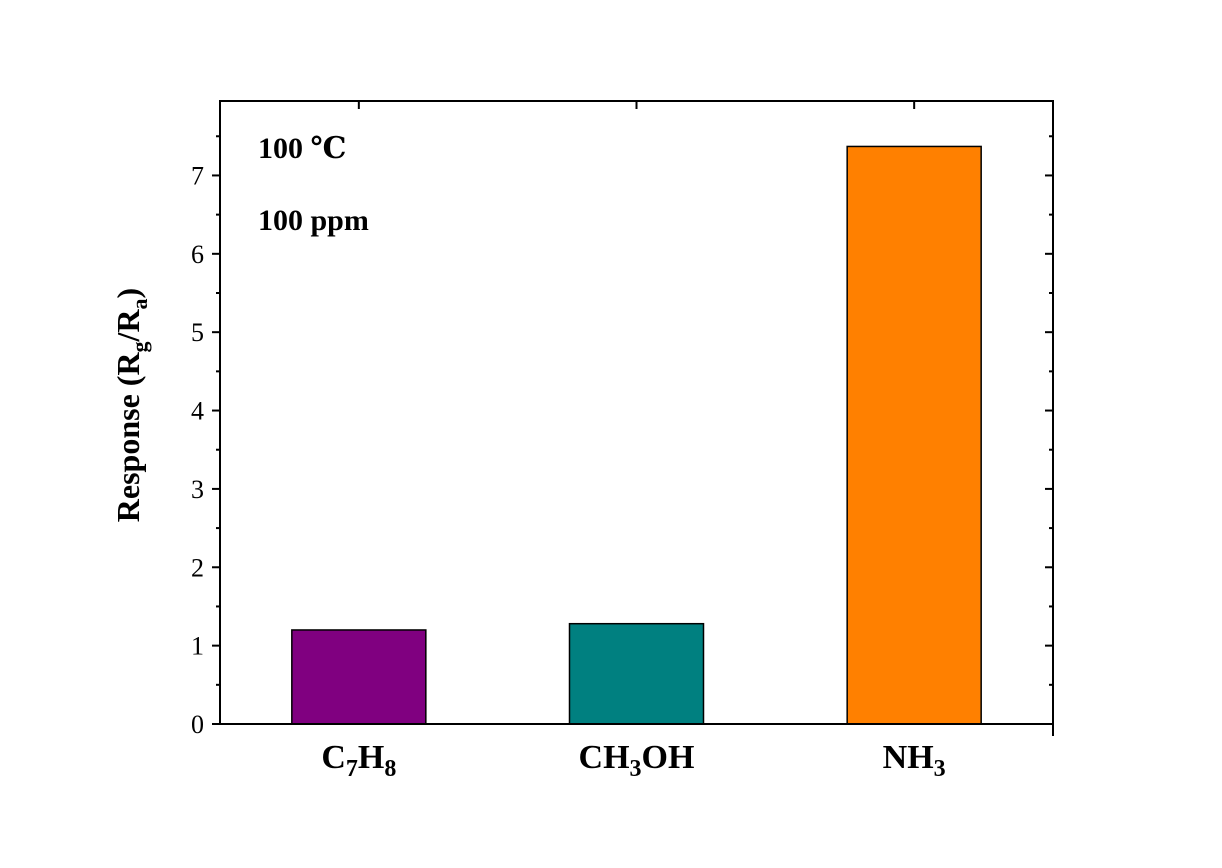  I want to click on y-tick-label: 7, so click(197, 175).